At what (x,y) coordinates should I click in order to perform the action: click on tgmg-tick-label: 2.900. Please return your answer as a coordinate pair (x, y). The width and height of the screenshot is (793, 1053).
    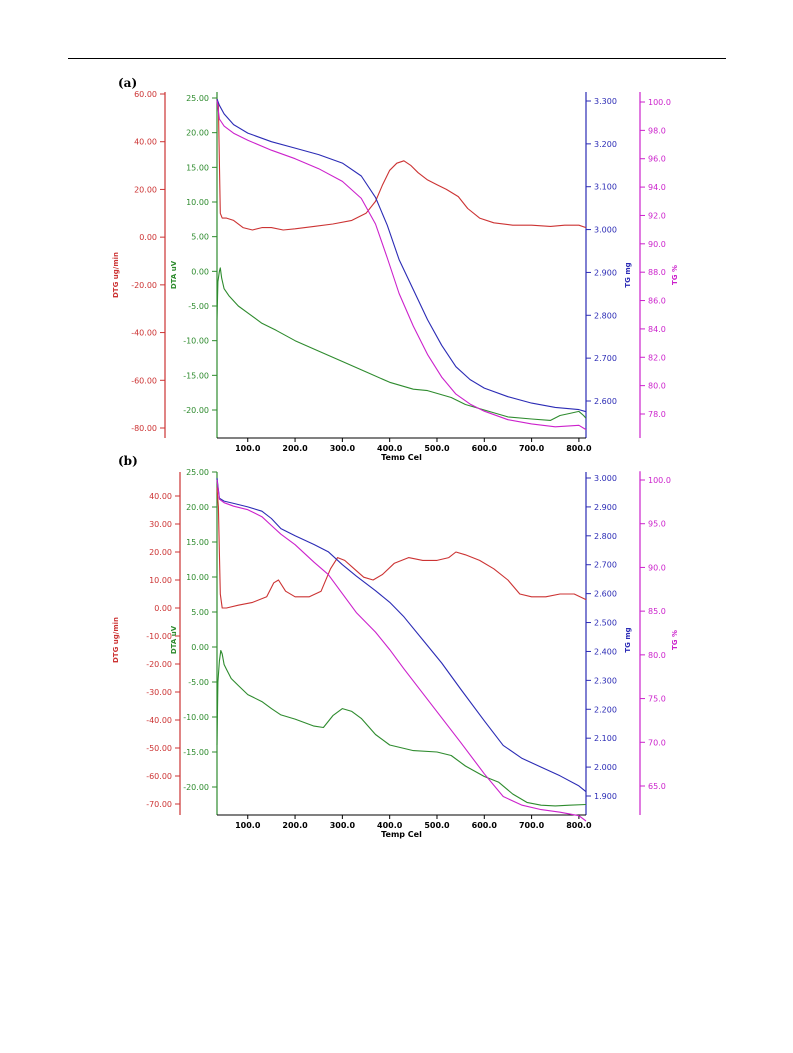
    Looking at the image, I should click on (605, 272).